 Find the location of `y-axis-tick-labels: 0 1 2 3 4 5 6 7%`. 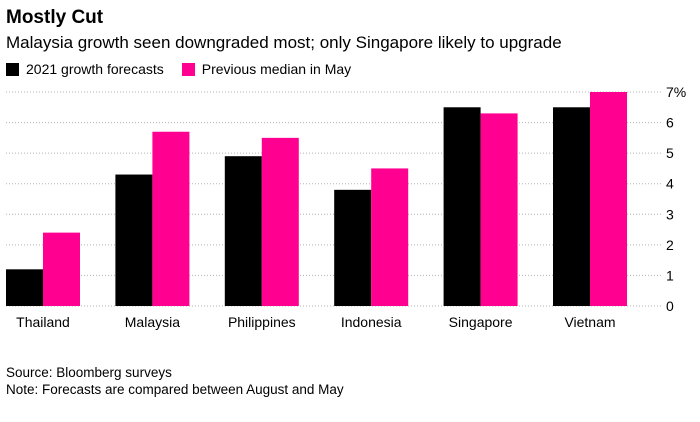

y-axis-tick-labels: 0 1 2 3 4 5 6 7% is located at coordinates (676, 199).